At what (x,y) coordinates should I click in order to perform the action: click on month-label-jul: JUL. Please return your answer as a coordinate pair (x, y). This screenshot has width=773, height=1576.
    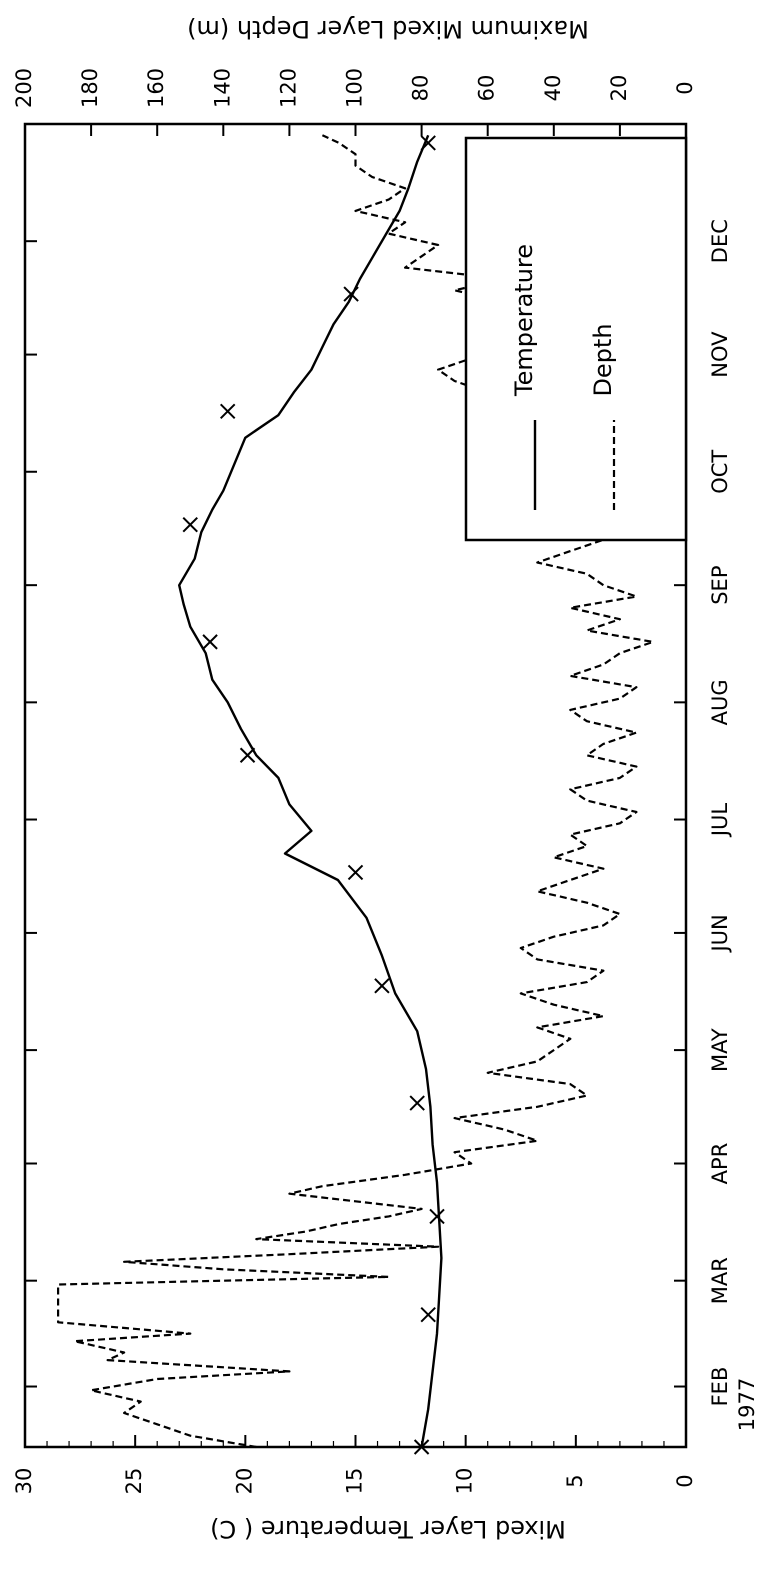
    Looking at the image, I should click on (720, 821).